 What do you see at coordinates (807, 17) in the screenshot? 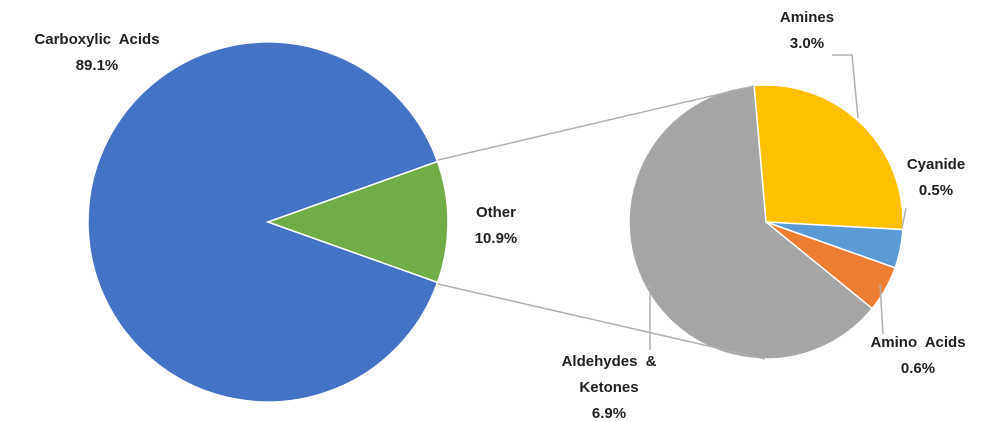
I see `category-name: Amines` at bounding box center [807, 17].